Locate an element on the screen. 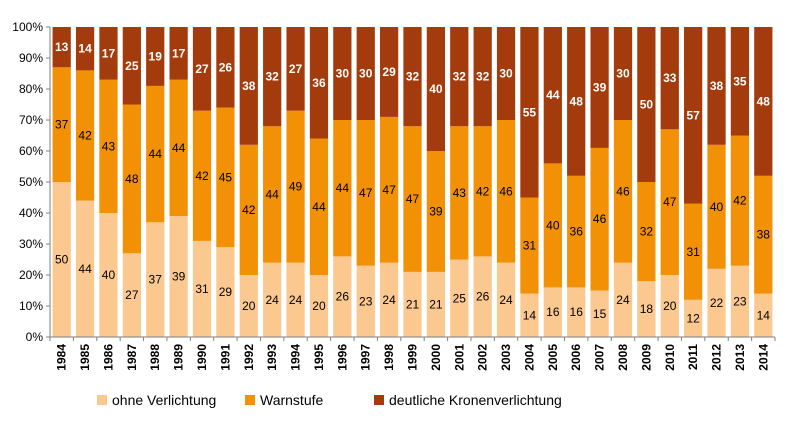 This screenshot has width=789, height=424. x-tick-label: 1994 is located at coordinates (296, 357).